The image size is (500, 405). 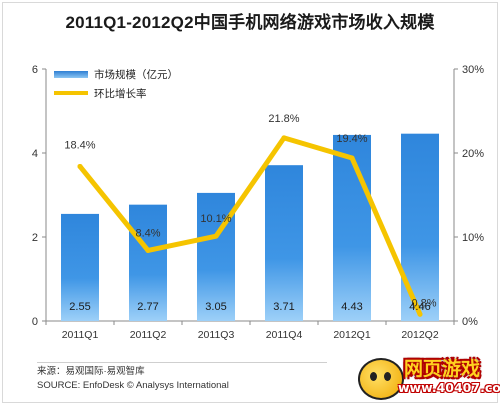 What do you see at coordinates (35, 322) in the screenshot?
I see `y-left-tick-label: 0` at bounding box center [35, 322].